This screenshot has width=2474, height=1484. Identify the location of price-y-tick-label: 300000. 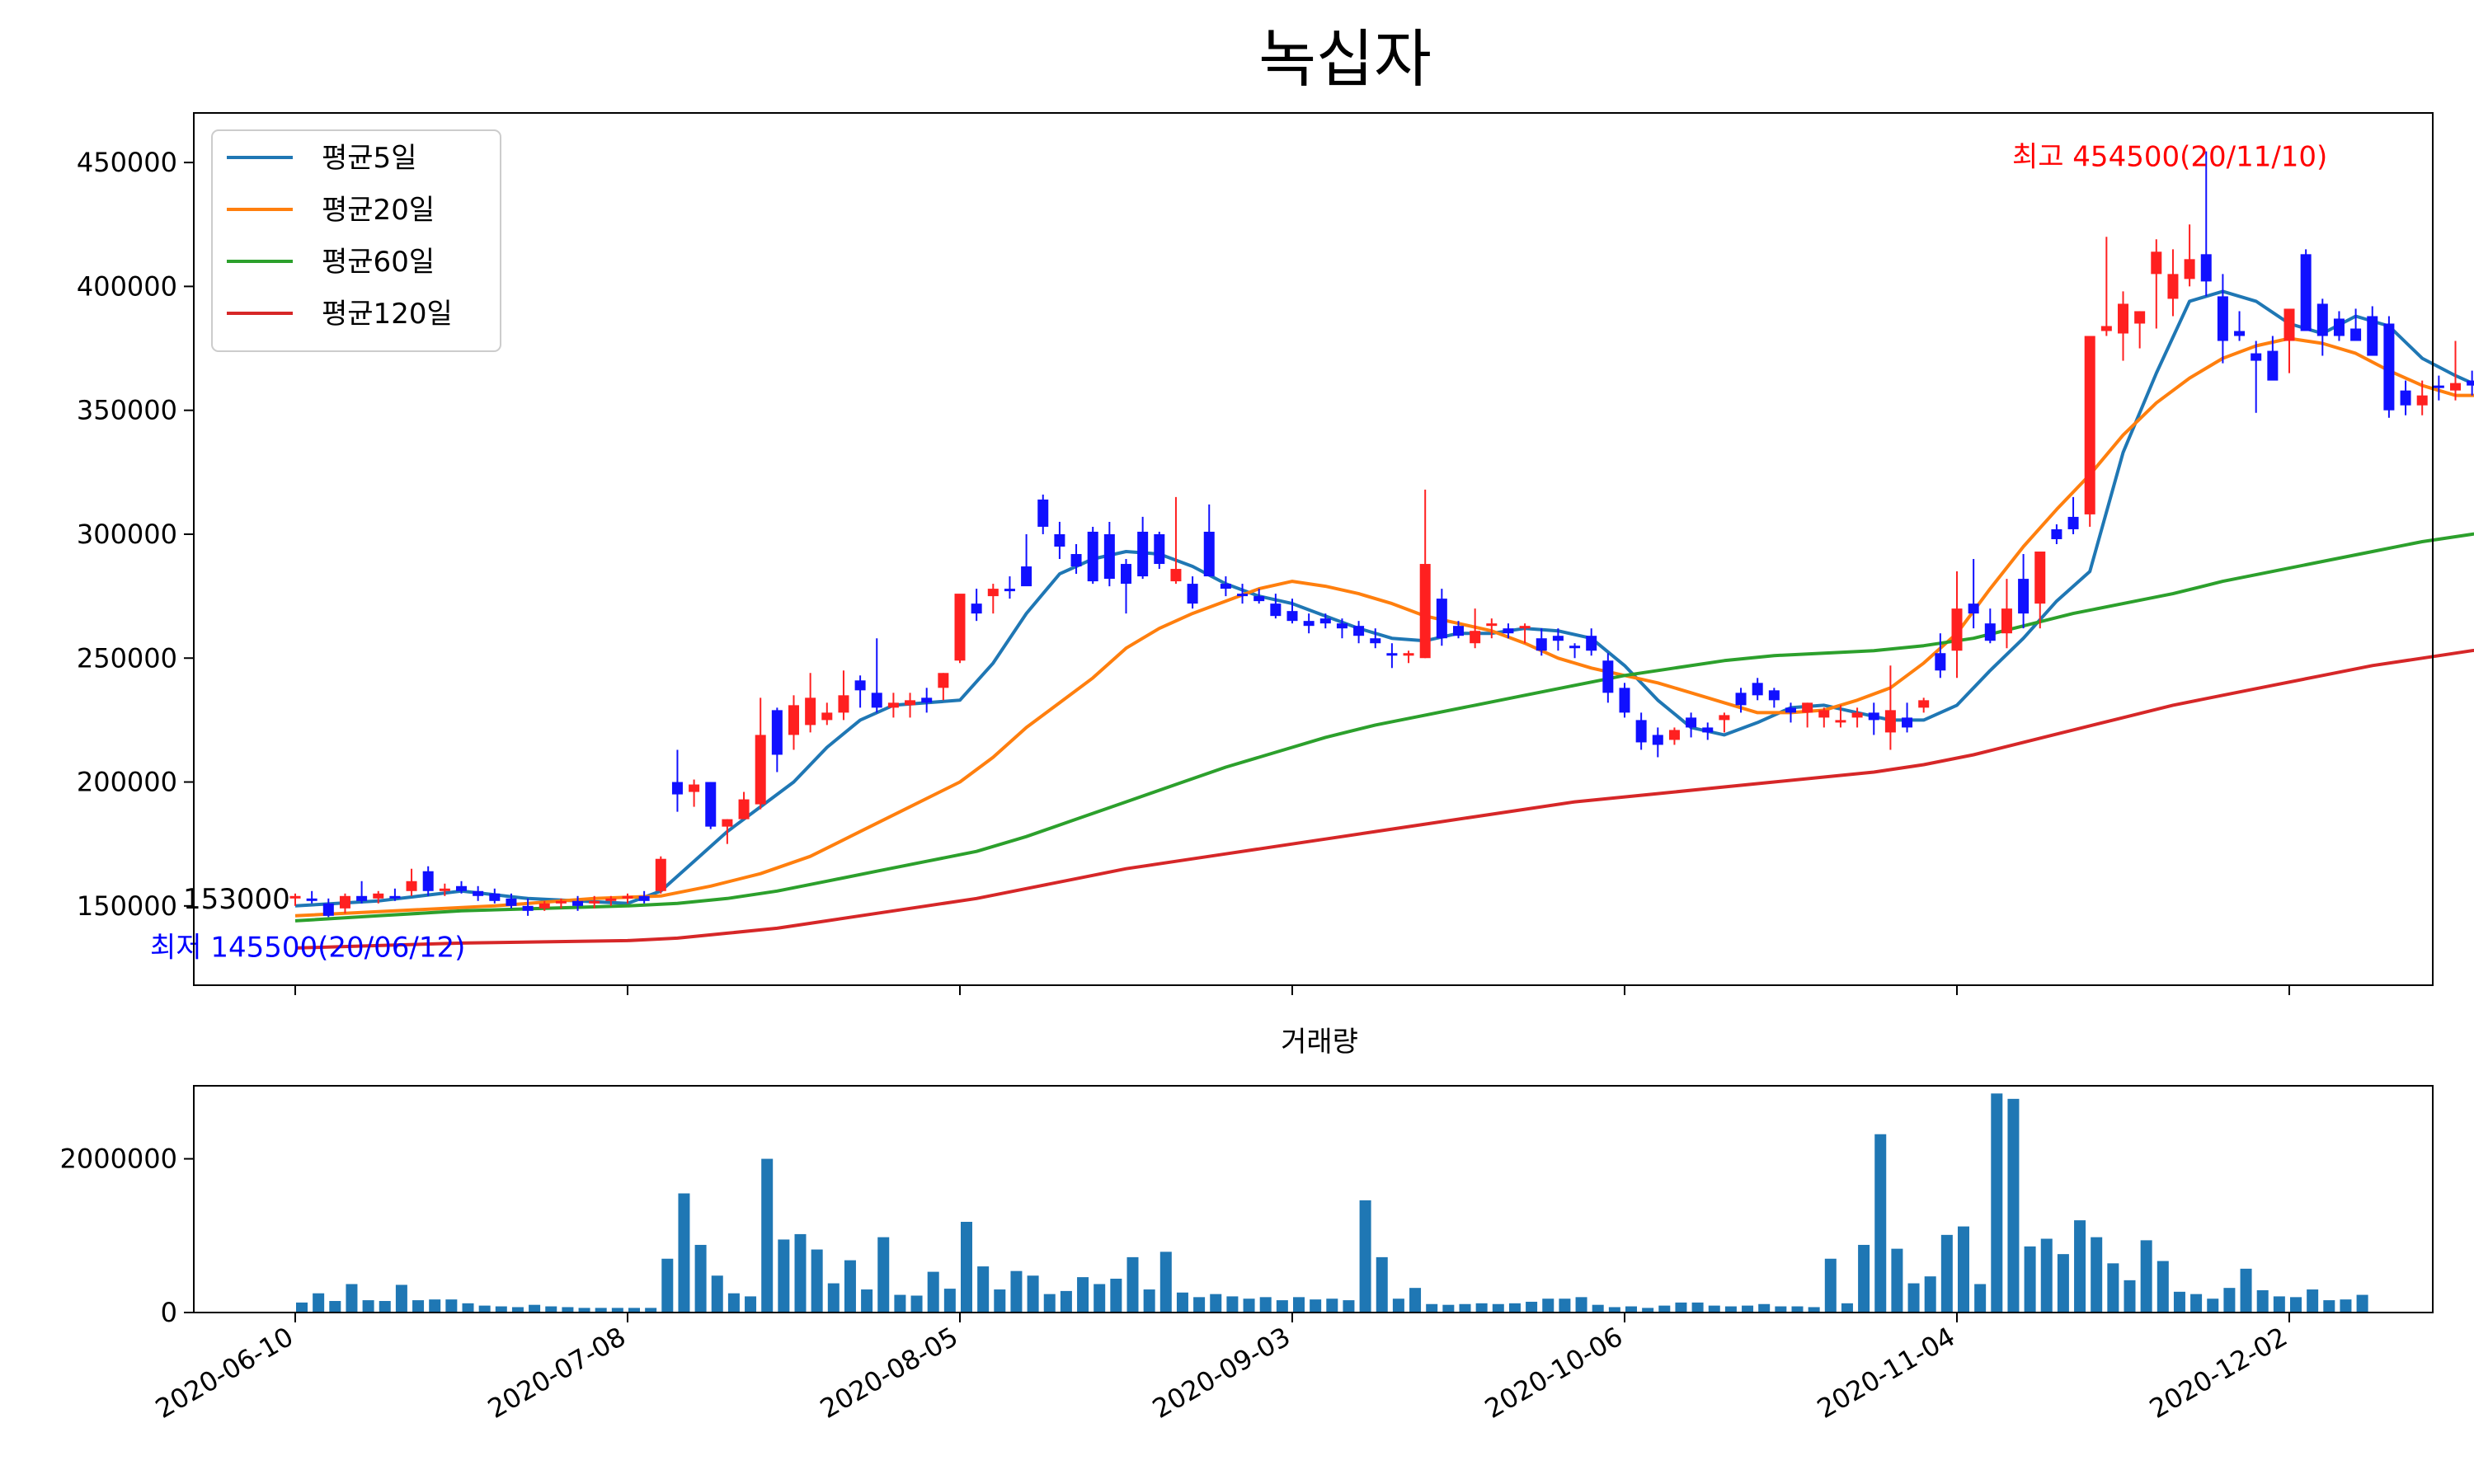
(127, 534).